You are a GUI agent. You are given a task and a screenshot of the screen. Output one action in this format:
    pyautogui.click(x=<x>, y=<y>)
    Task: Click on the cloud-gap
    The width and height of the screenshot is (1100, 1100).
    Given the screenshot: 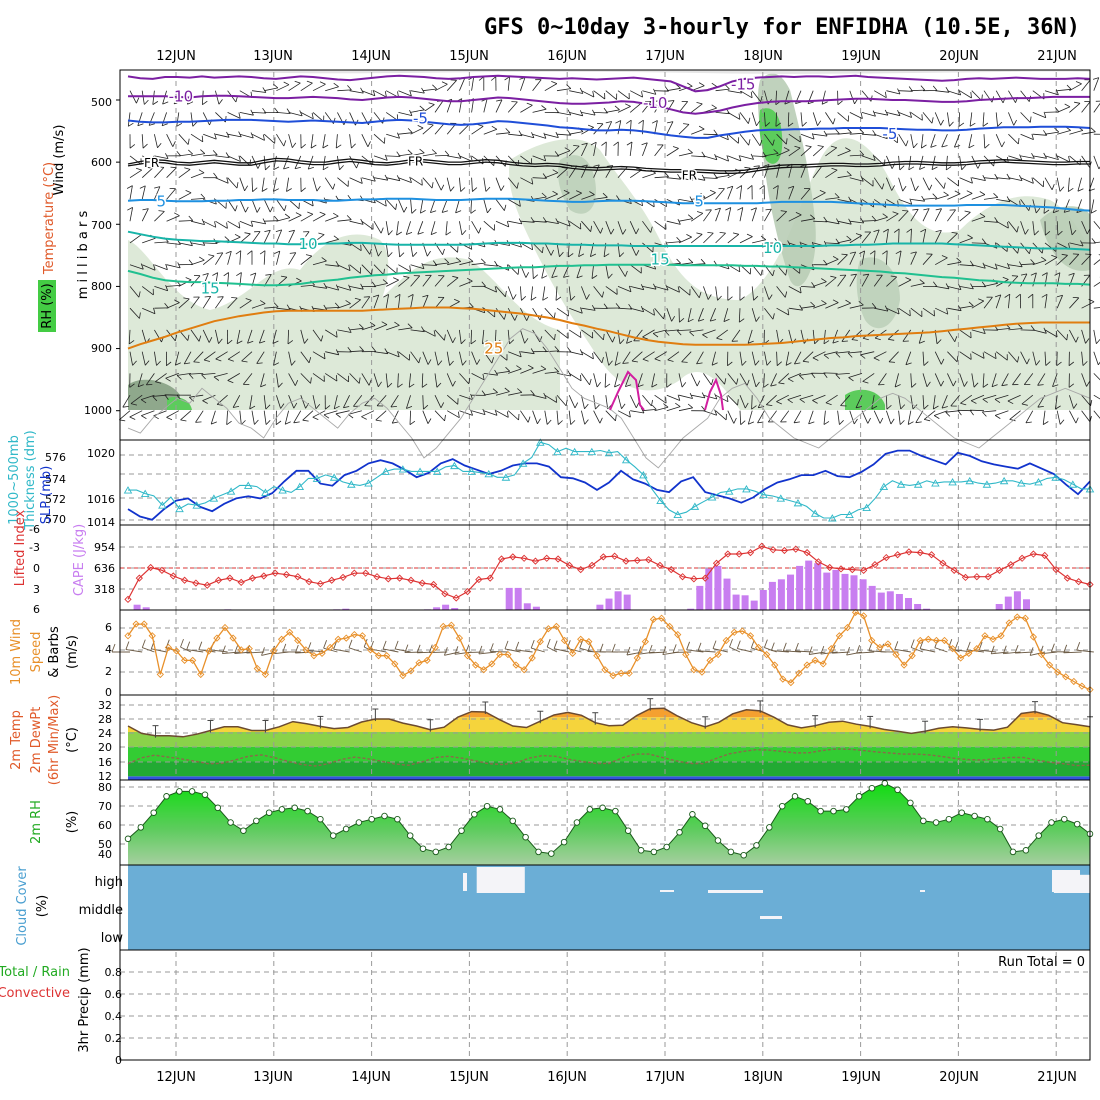 What is the action you would take?
    pyautogui.click(x=735, y=891)
    